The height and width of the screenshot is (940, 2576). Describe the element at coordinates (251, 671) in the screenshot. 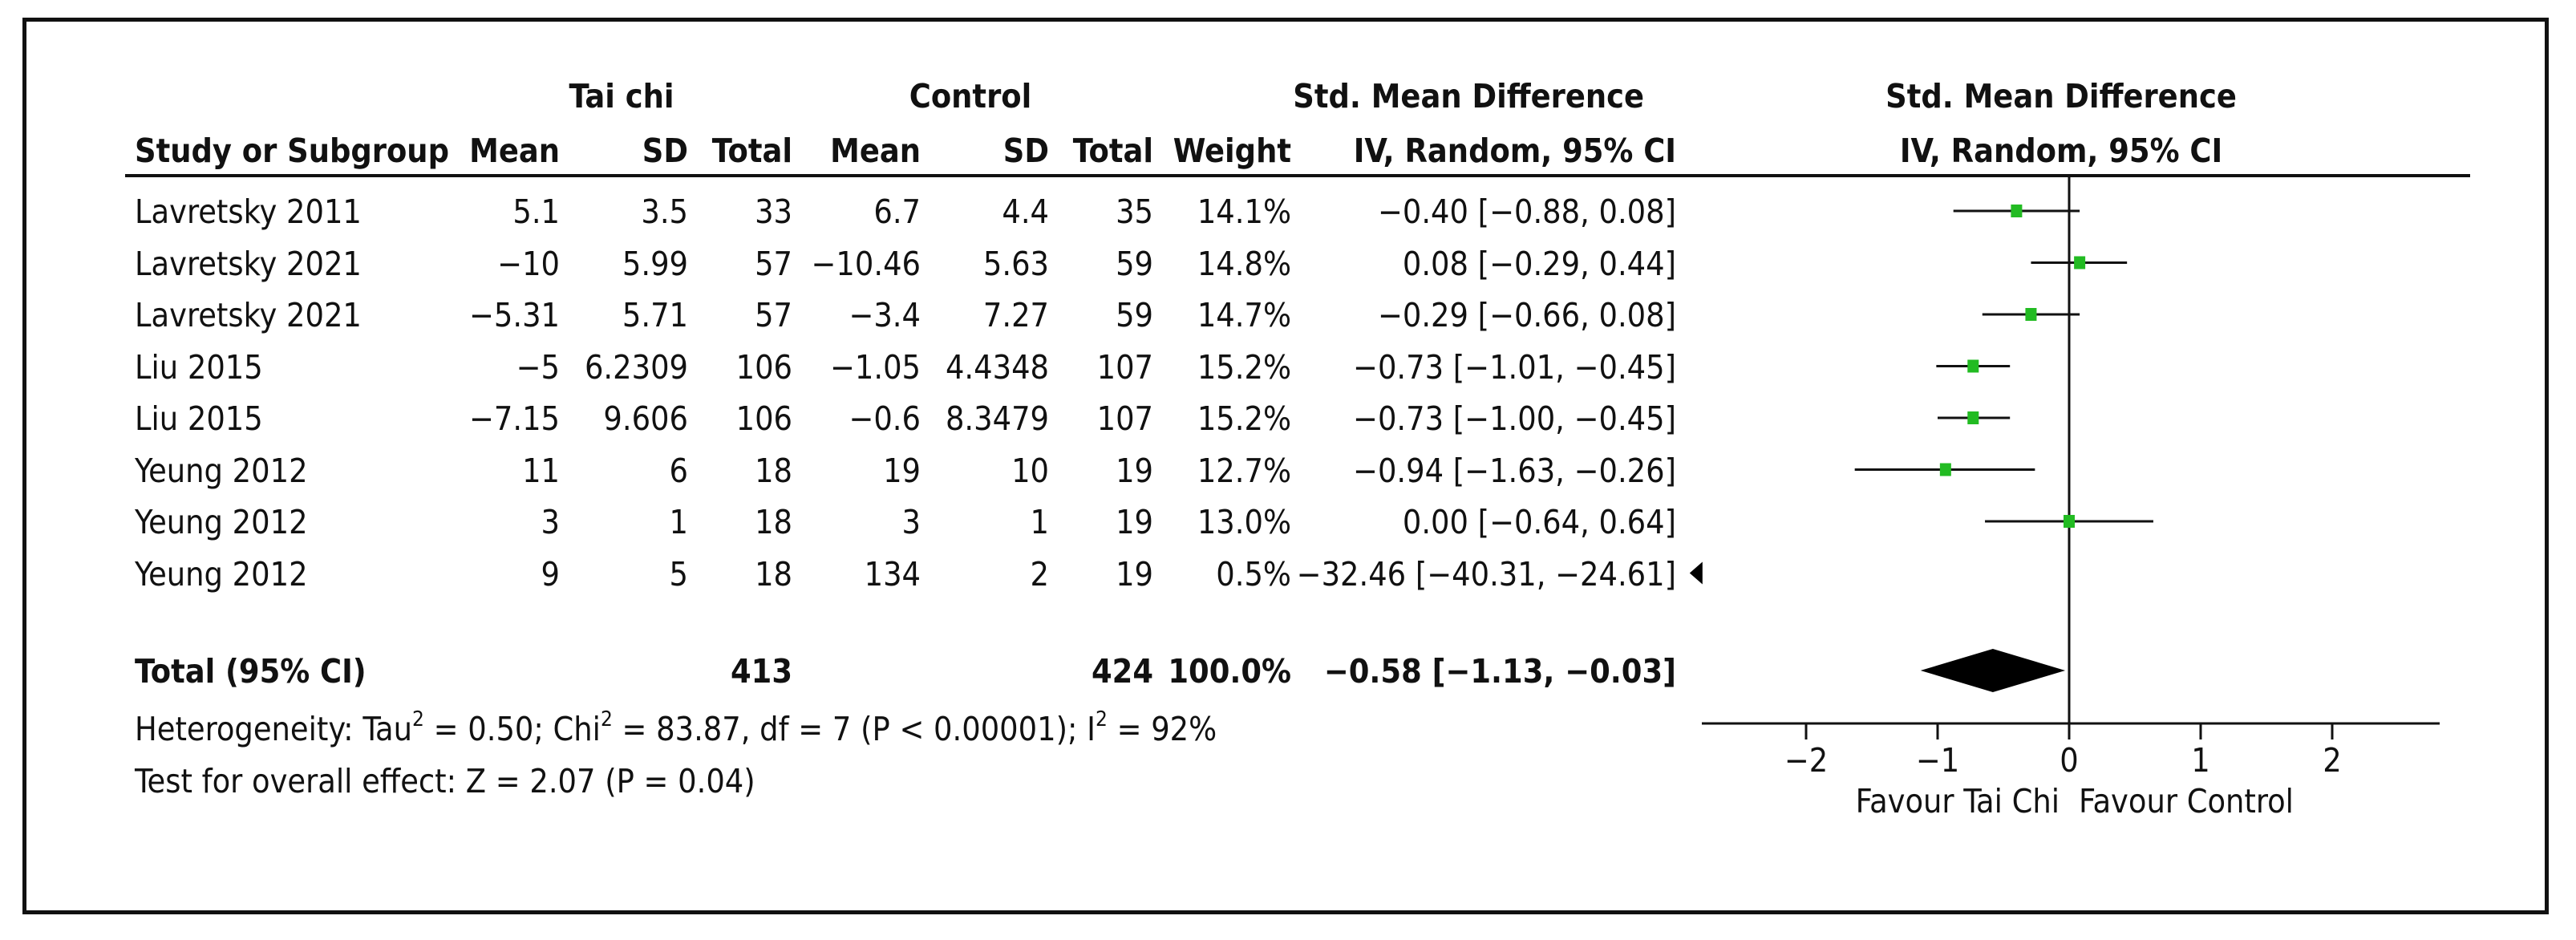

I see `total-label: Total (95% CI)` at that location.